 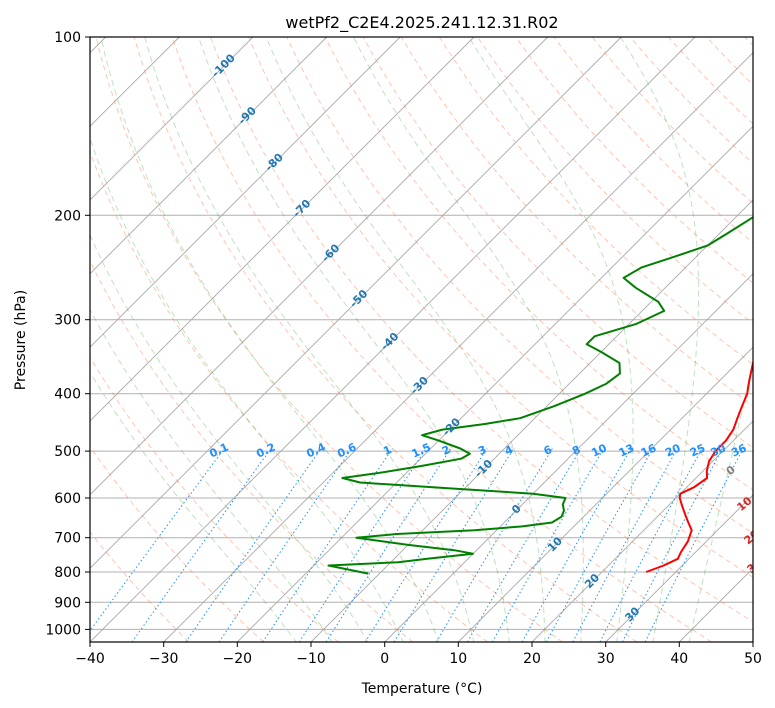 I want to click on isotherm-label: 30, so click(x=632, y=614).